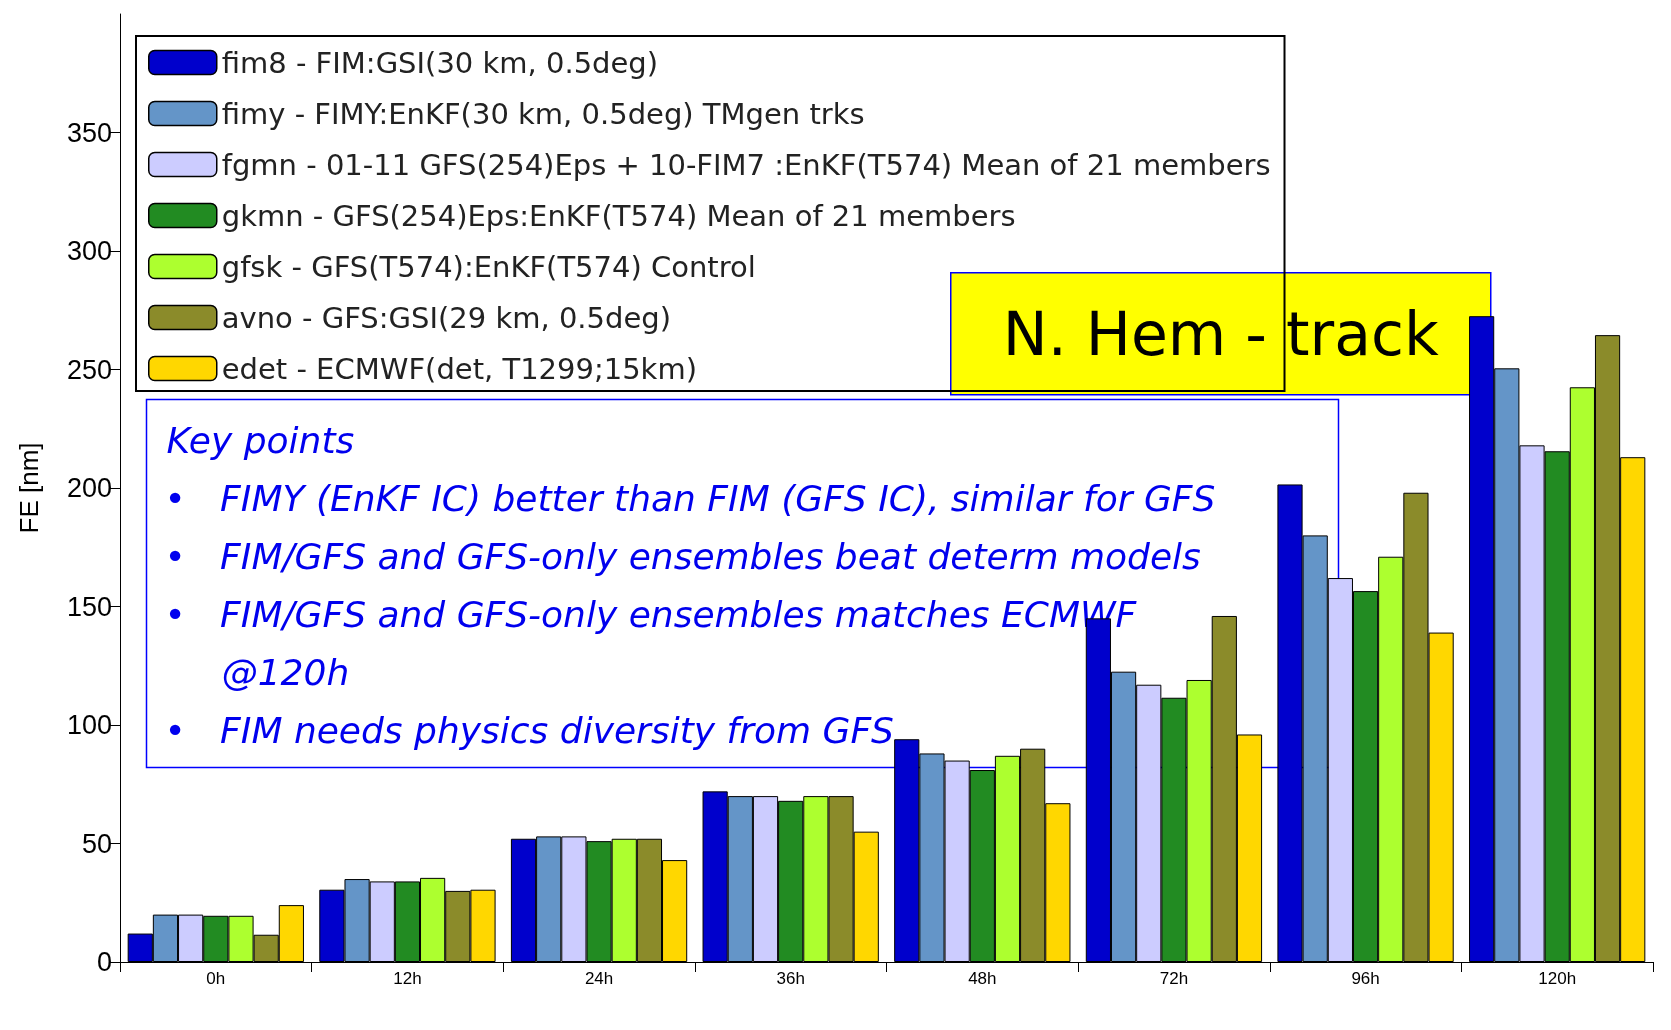  What do you see at coordinates (618, 215) in the screenshot?
I see `legend-label: gkmn - GFS(254)Eps:EnKF(T574) Mean of 21 members` at bounding box center [618, 215].